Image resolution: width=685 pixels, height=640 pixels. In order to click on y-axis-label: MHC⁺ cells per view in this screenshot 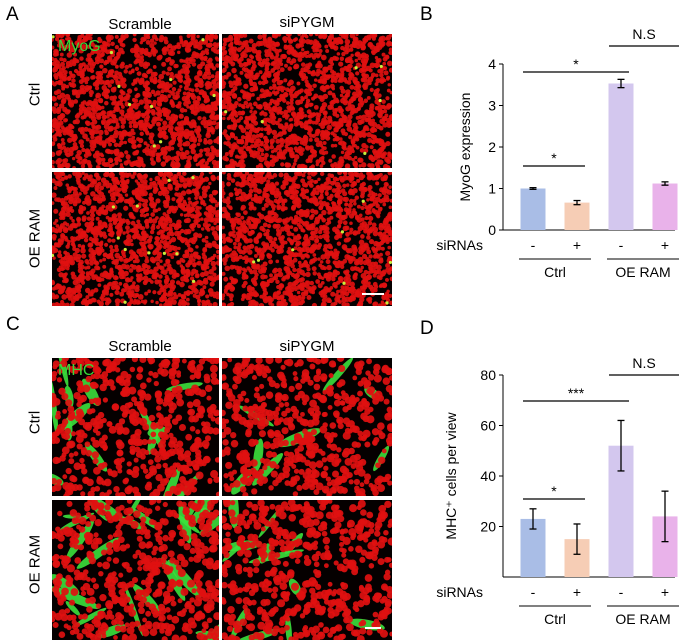, I will do `click(451, 476)`.